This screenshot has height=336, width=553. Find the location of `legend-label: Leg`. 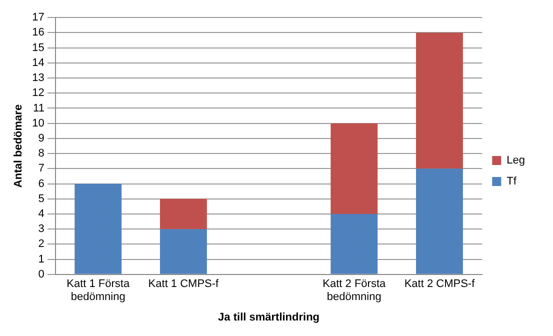

legend-label: Leg is located at coordinates (516, 160).